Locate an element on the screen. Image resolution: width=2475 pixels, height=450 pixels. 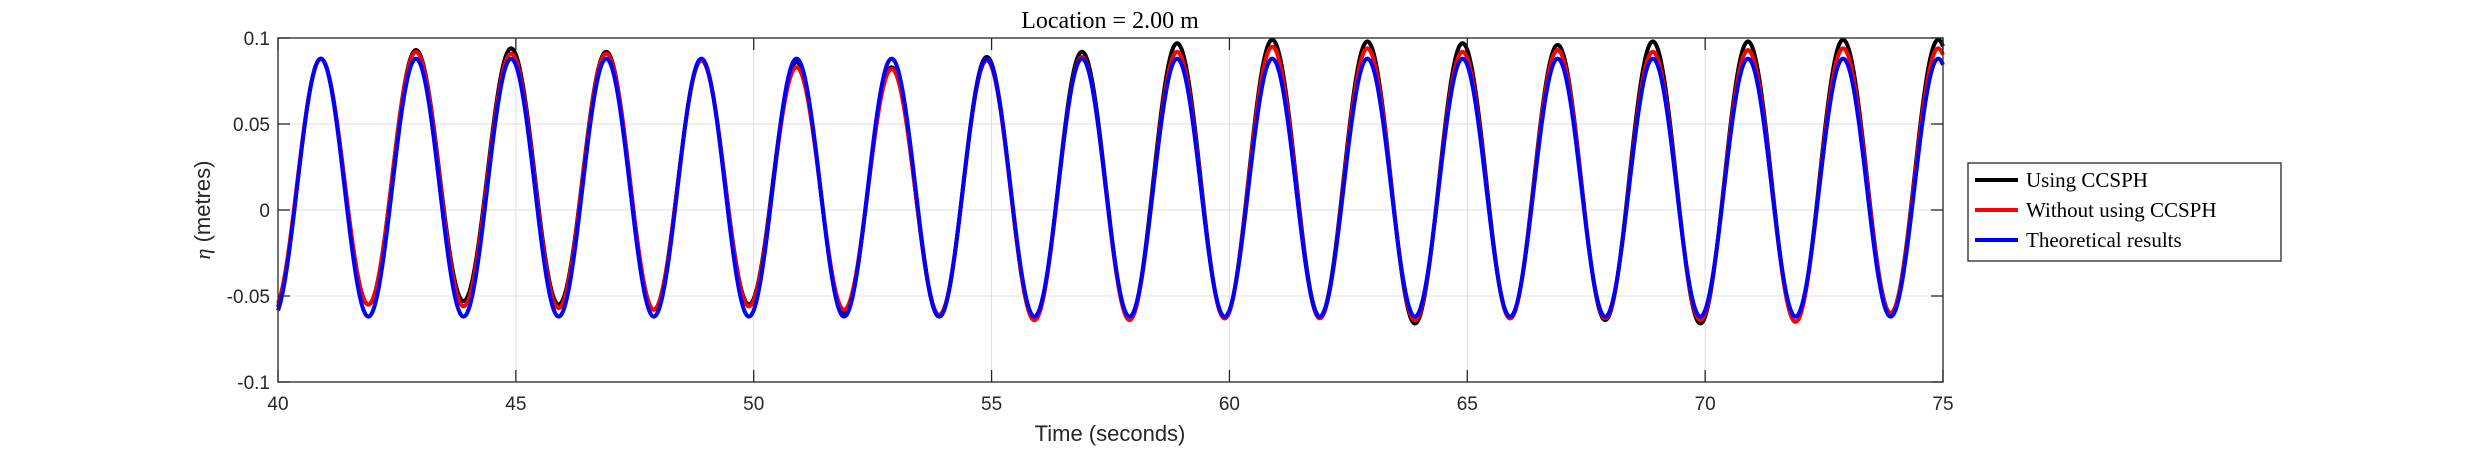
x-tick-label: 65 is located at coordinates (1467, 404).